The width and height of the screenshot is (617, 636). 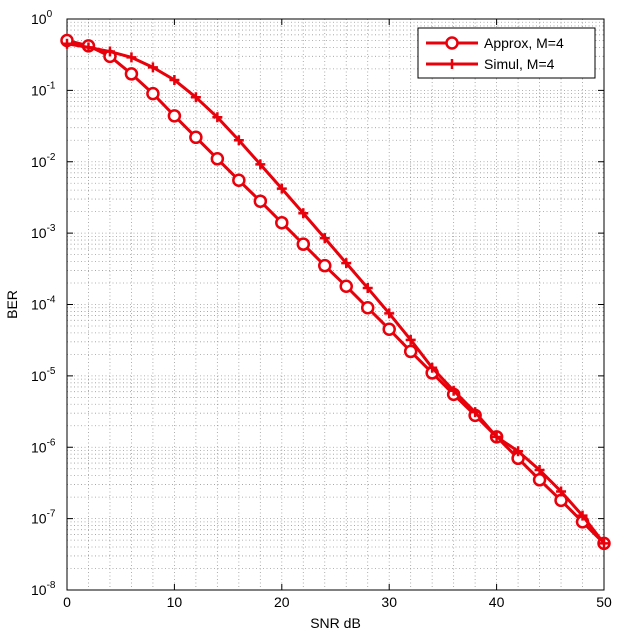 What do you see at coordinates (51, 85) in the screenshot?
I see `y-tick-exponent: -1` at bounding box center [51, 85].